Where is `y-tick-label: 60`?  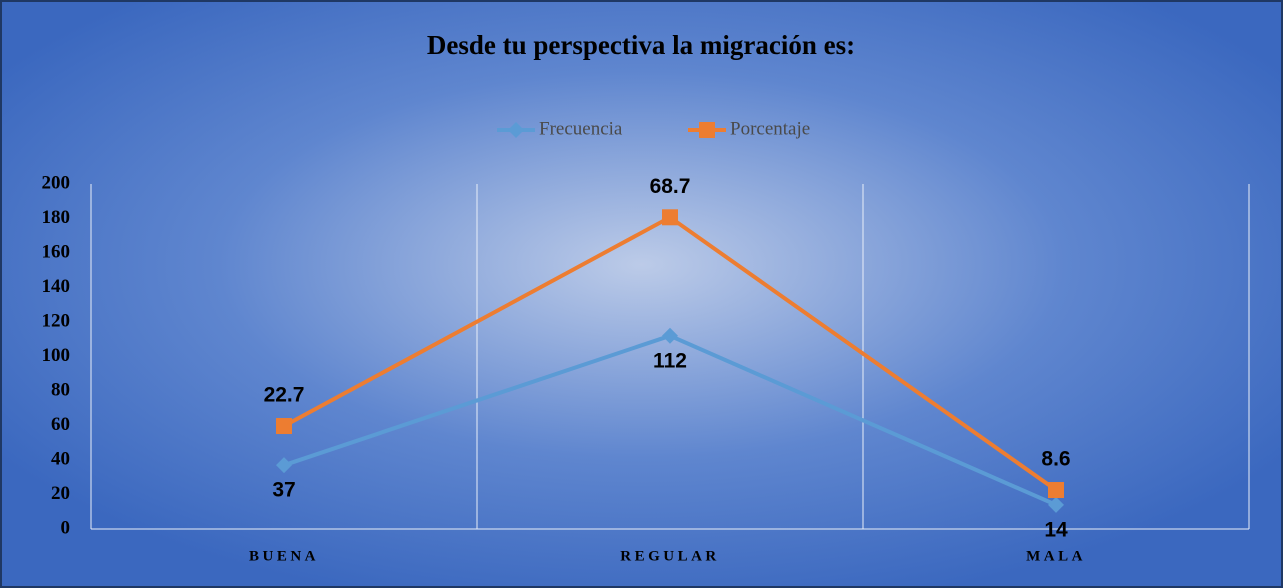
y-tick-label: 60 is located at coordinates (60, 424).